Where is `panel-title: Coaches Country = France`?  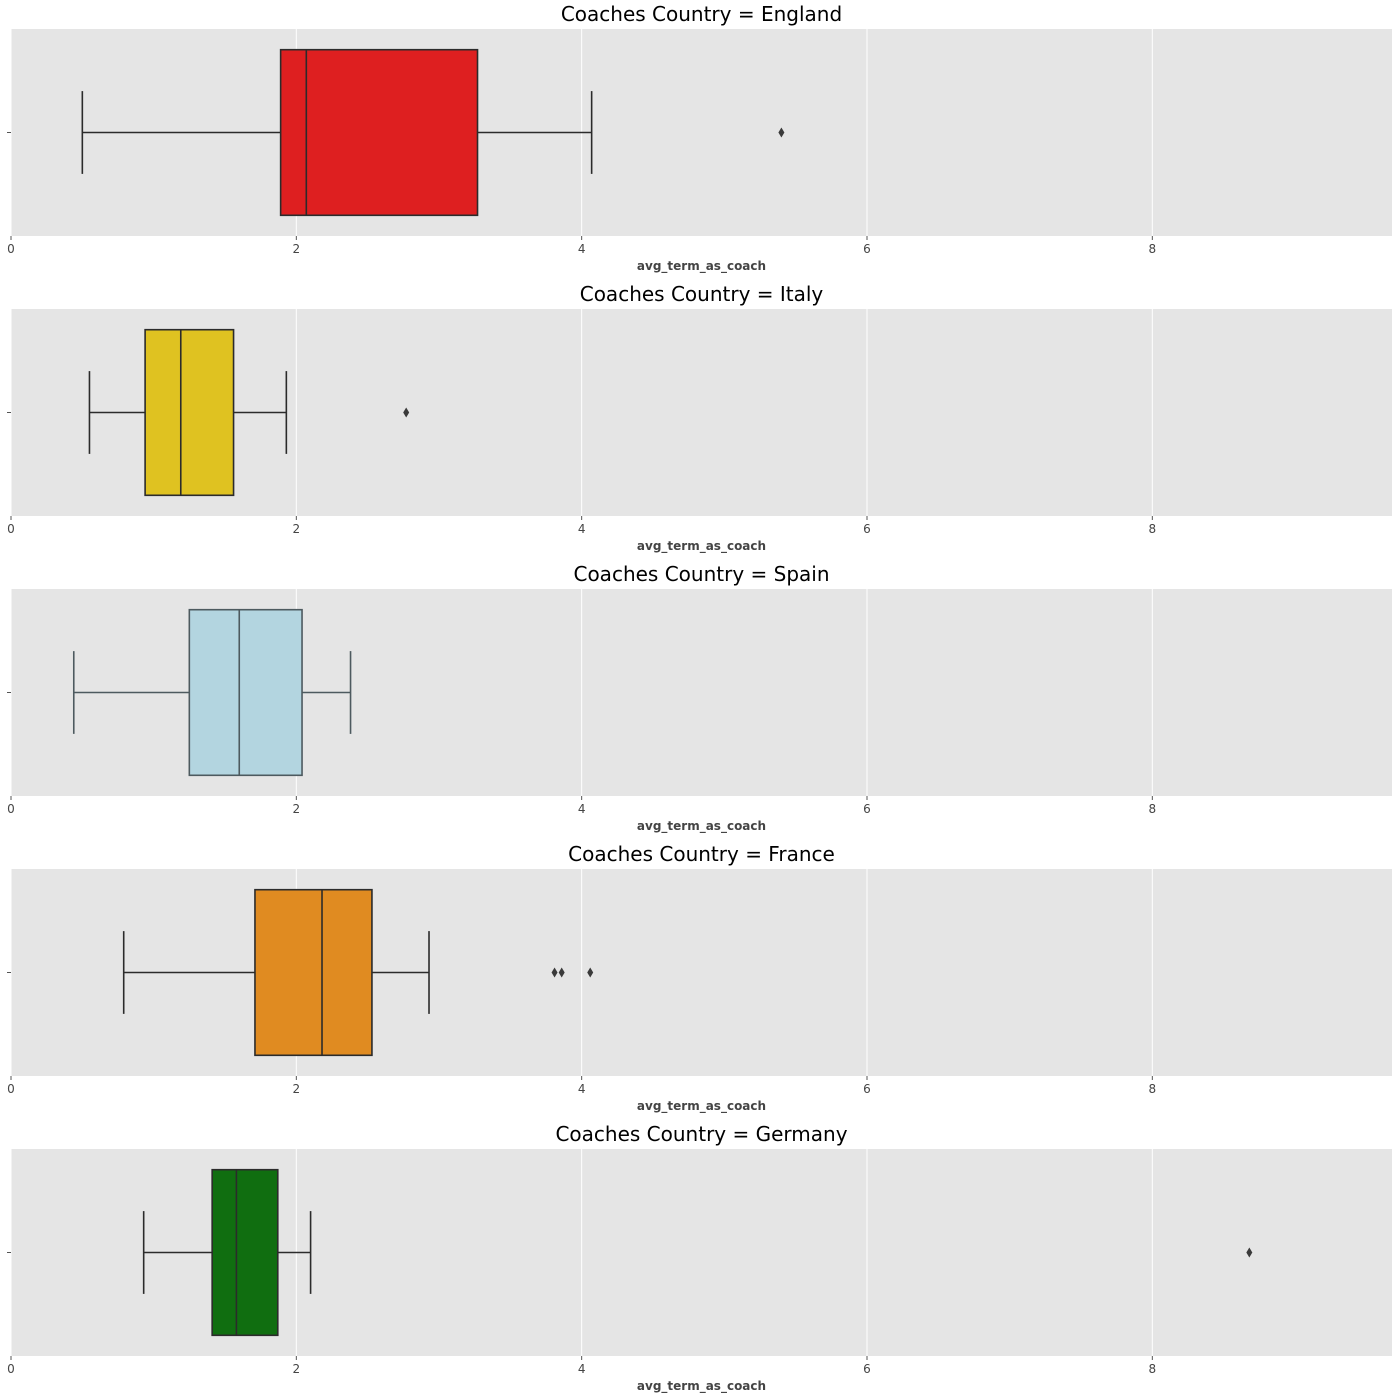
panel-title: Coaches Country = France is located at coordinates (701, 854).